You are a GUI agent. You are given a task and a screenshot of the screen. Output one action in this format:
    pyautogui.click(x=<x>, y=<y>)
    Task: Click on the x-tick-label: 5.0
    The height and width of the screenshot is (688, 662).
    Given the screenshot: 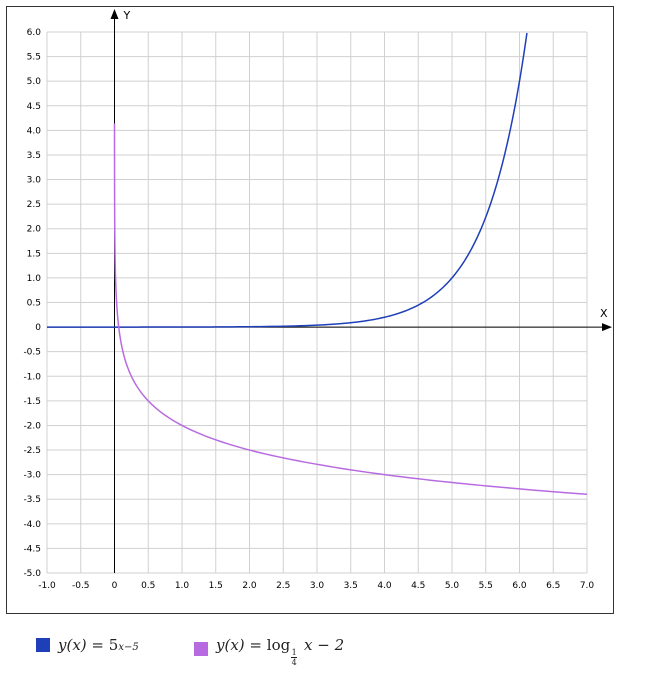 What is the action you would take?
    pyautogui.click(x=452, y=586)
    